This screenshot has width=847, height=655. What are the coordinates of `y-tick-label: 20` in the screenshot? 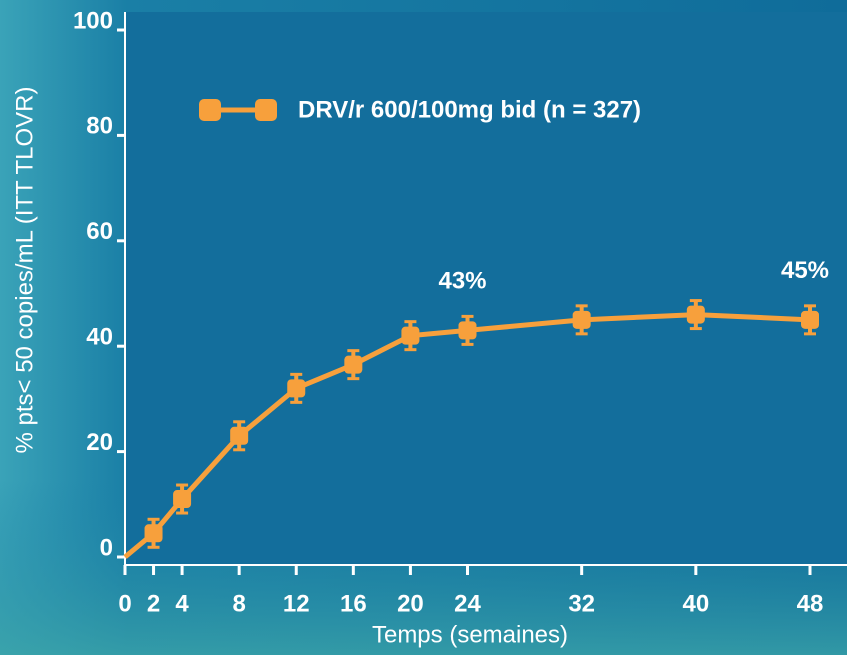 It's located at (99, 442).